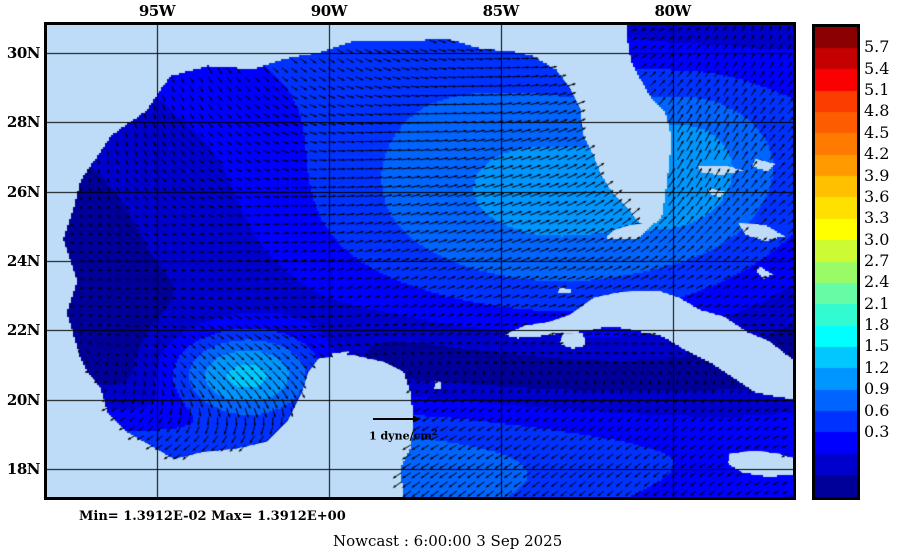 This screenshot has height=555, width=909. Describe the element at coordinates (877, 410) in the screenshot. I see `colorbar-tick-0-6: 0.6` at that location.